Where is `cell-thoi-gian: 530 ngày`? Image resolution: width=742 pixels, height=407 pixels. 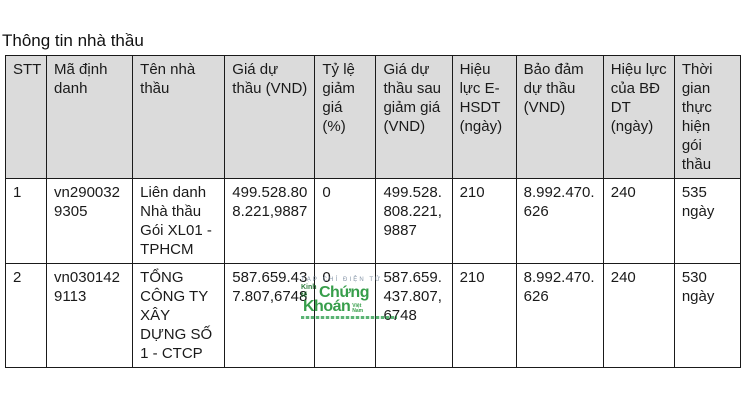 cell-thoi-gian: 530 ngày is located at coordinates (707, 315).